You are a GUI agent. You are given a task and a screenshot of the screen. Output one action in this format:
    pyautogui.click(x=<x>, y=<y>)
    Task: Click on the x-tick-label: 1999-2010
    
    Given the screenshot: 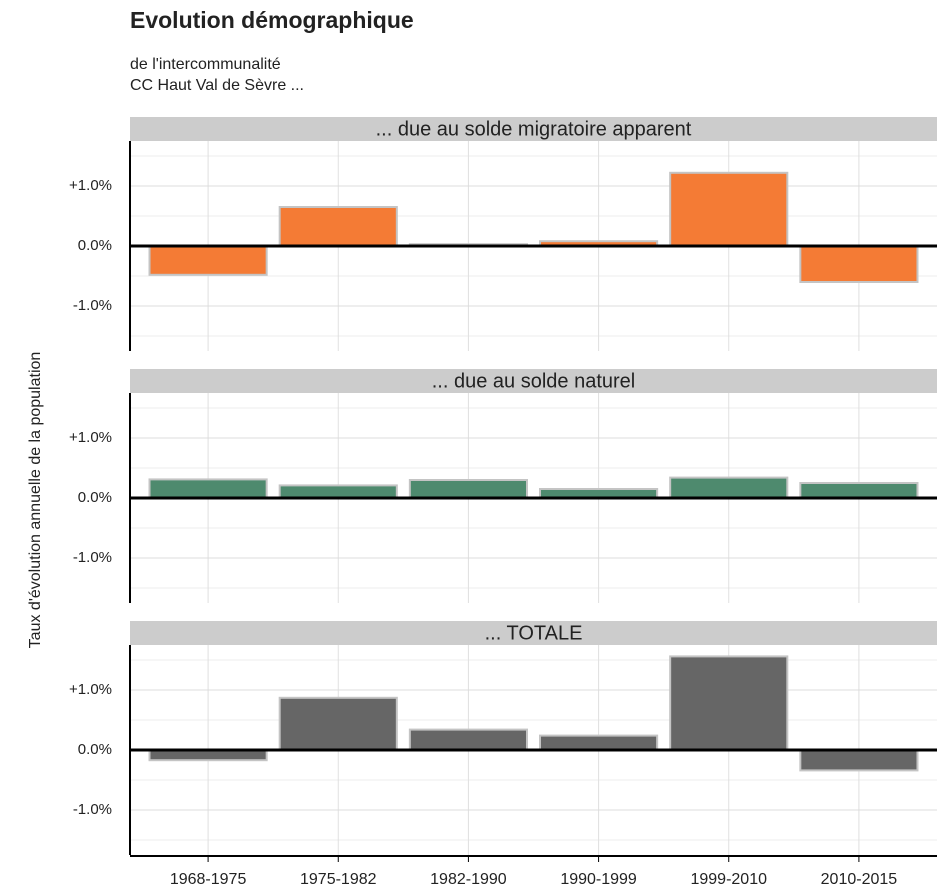 What is the action you would take?
    pyautogui.click(x=728, y=879)
    